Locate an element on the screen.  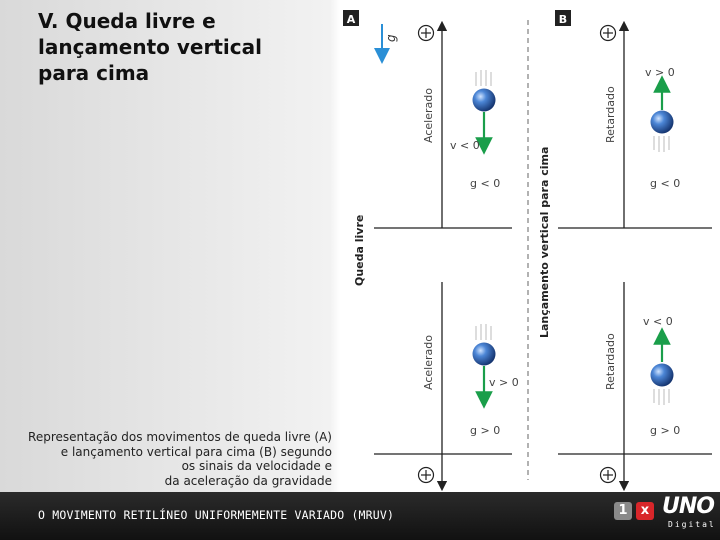
panel-b-label: B is located at coordinates (563, 19).